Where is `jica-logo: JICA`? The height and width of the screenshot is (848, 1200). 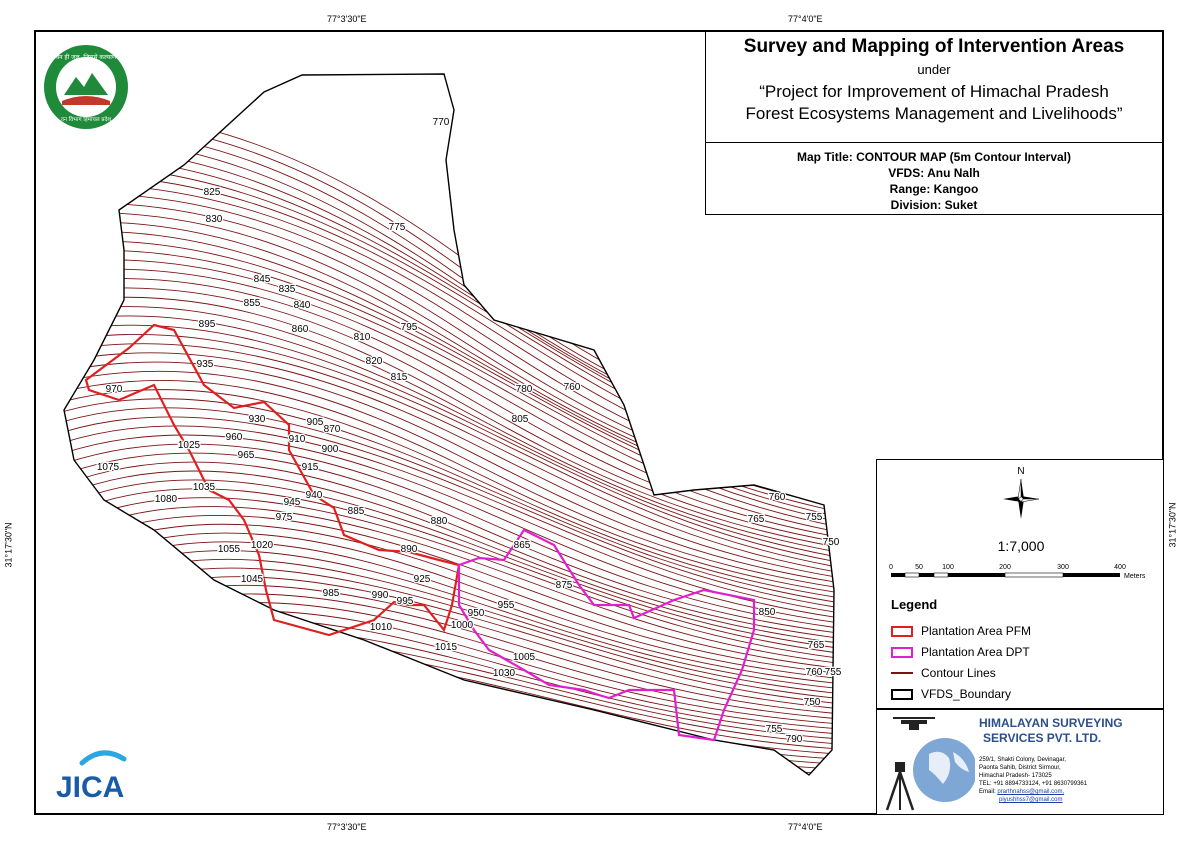
jica-logo: JICA is located at coordinates (91, 777).